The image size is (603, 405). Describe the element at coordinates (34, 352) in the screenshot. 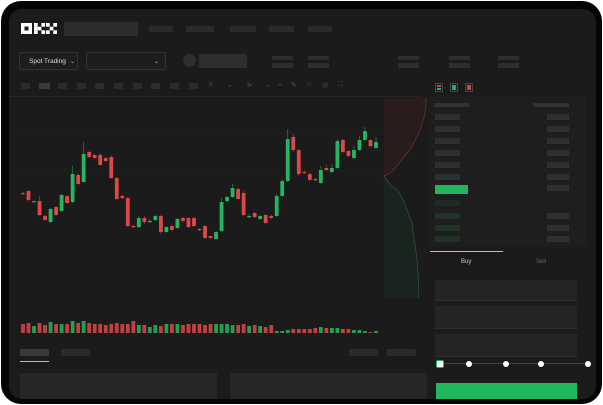

I see `tab-open-orders` at that location.